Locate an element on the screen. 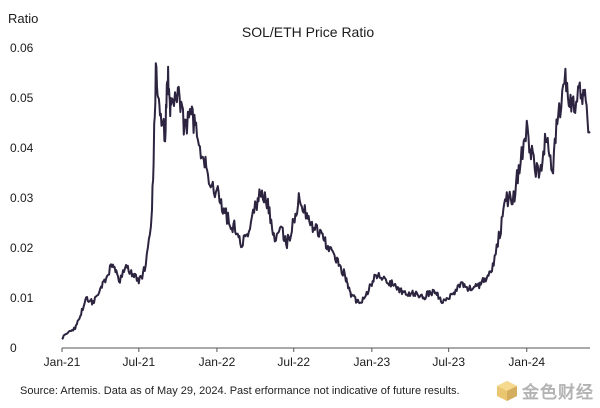 This screenshot has height=408, width=600. x-tick-label: Jan-22 is located at coordinates (217, 362).